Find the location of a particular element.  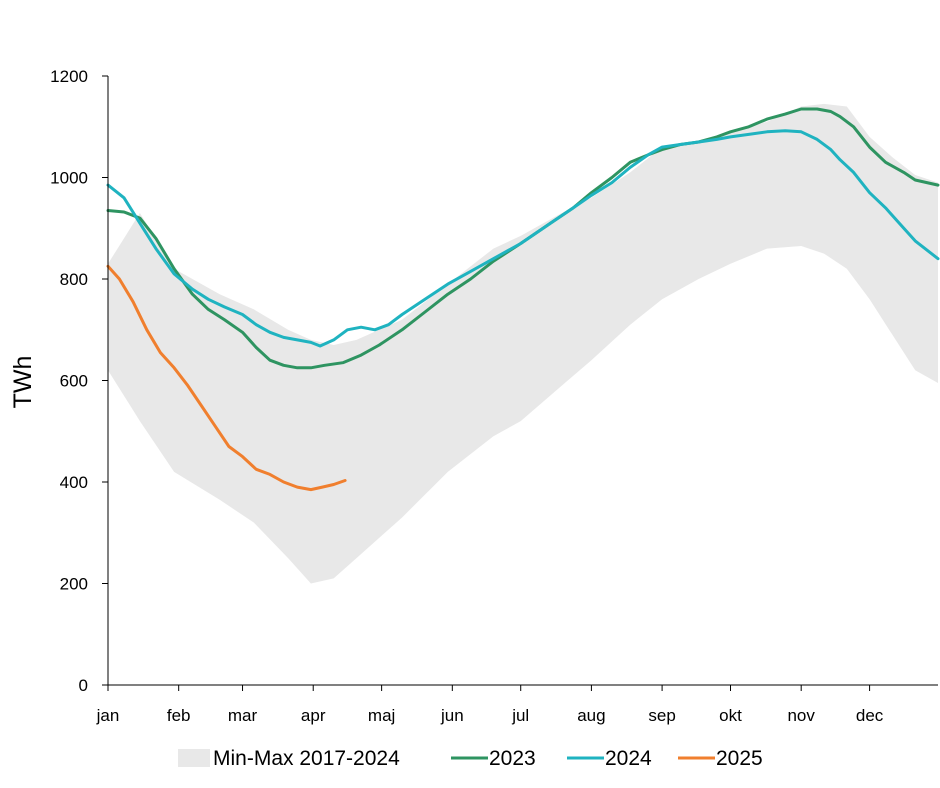

y-tick-label: 1000 is located at coordinates (69, 178).